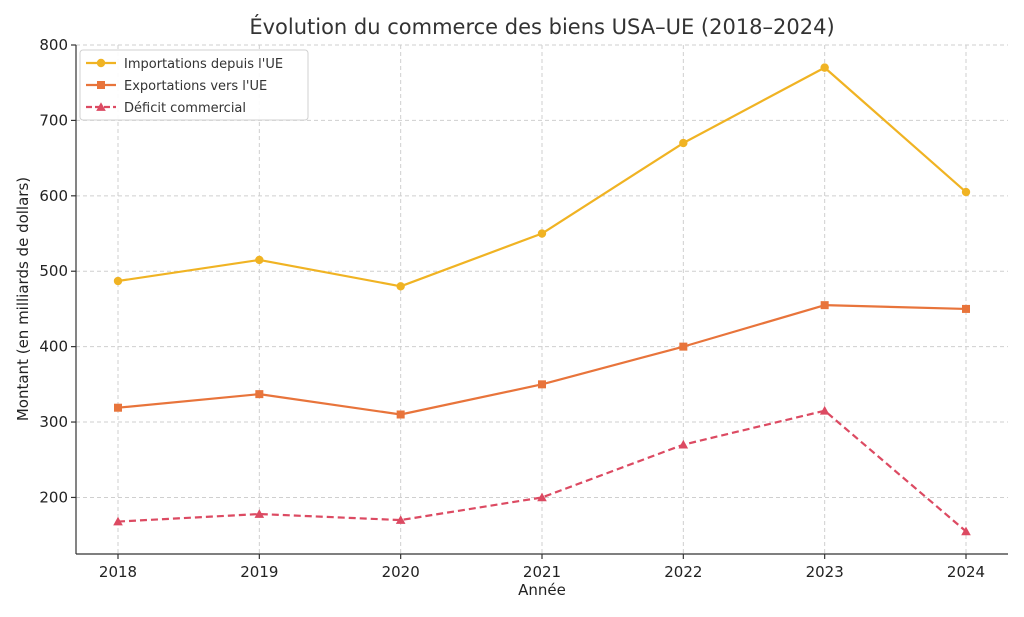 The width and height of the screenshot is (1024, 617). Describe the element at coordinates (825, 572) in the screenshot. I see `x-tick-label: 2023` at that location.